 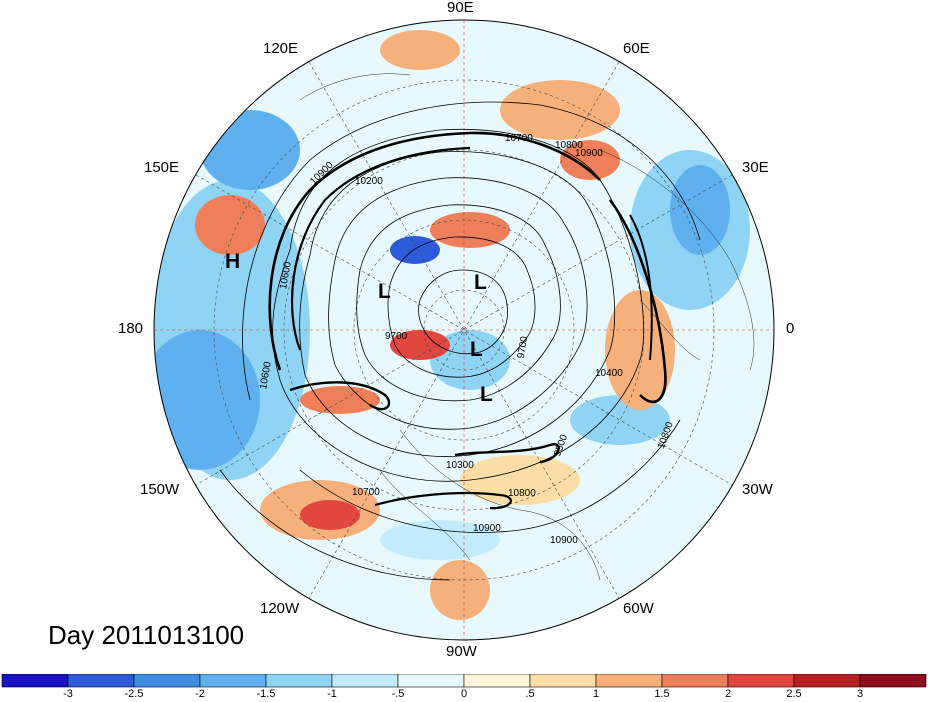 I want to click on lon-label-150w: 150W, so click(x=160, y=489).